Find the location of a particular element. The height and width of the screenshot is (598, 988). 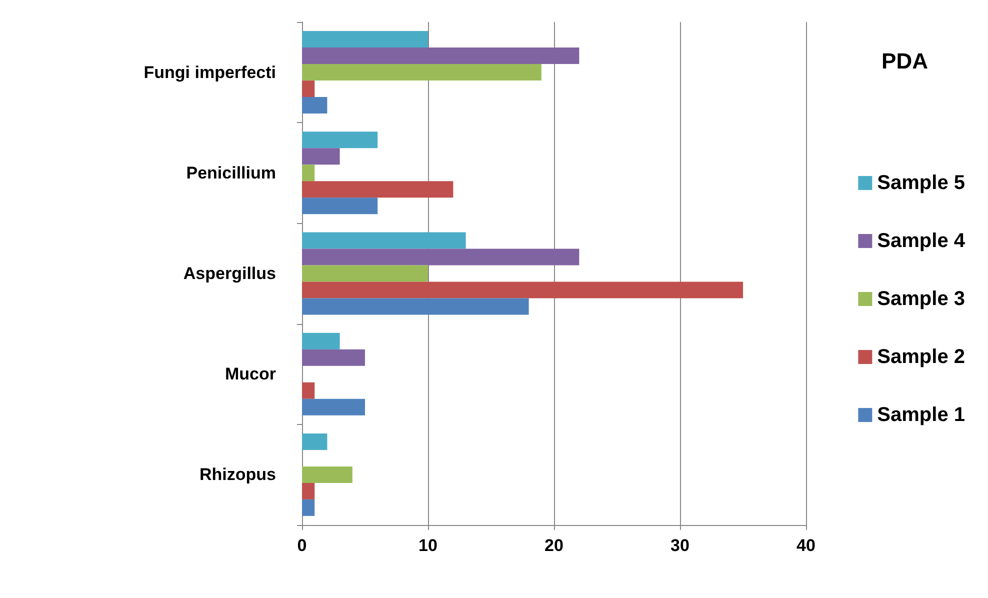

text: PDA is located at coordinates (905, 61).